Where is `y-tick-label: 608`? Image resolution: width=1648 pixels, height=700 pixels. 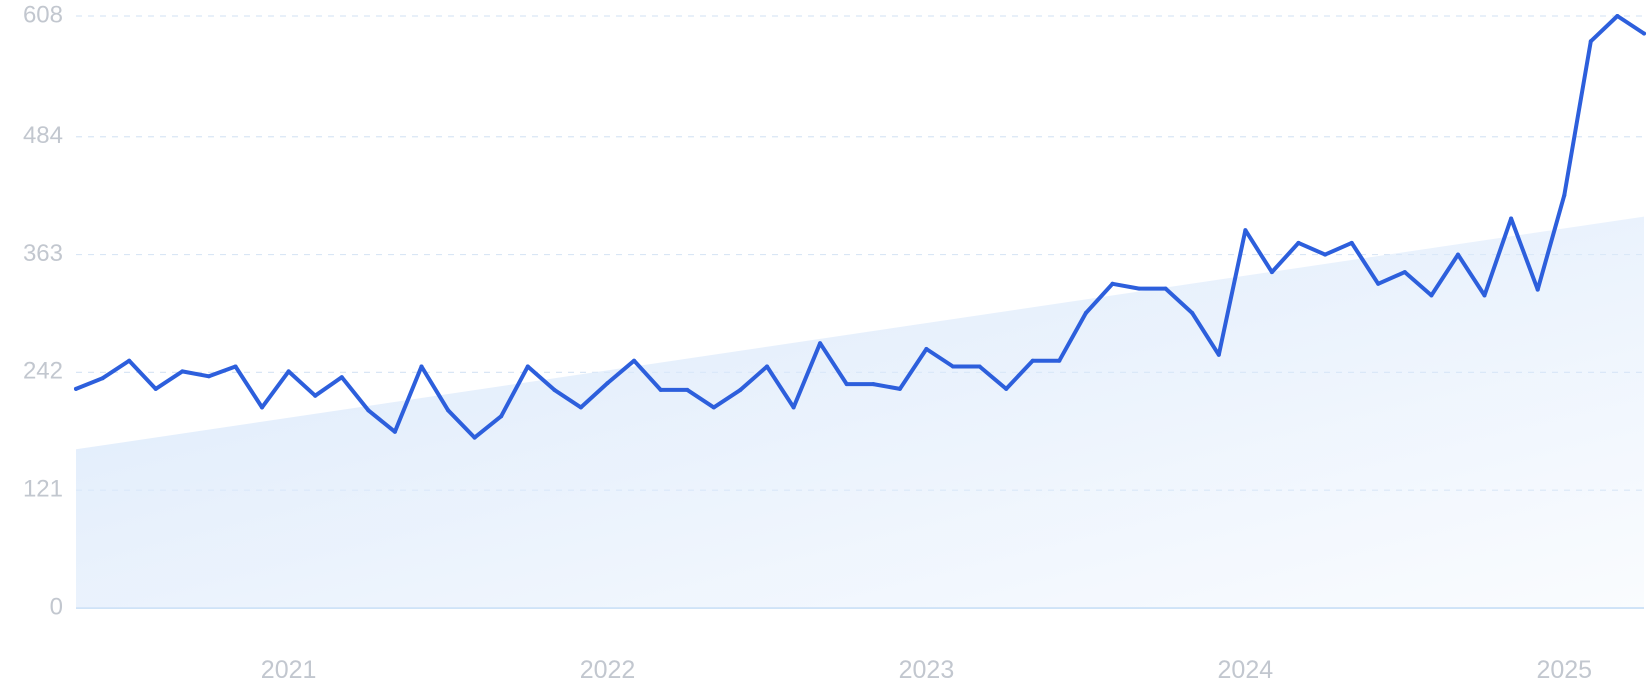
y-tick-label: 608 is located at coordinates (43, 14).